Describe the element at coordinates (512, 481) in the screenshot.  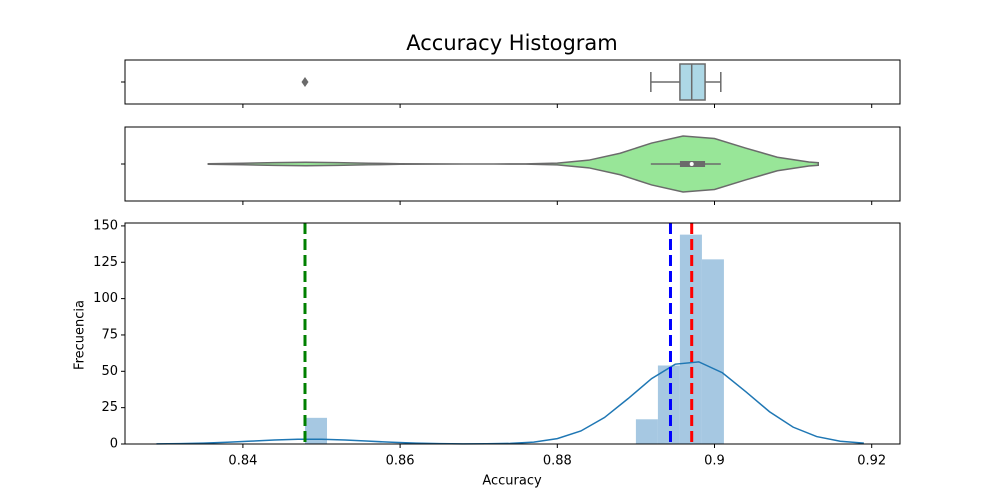
I see `x-axis-label: Accuracy` at that location.